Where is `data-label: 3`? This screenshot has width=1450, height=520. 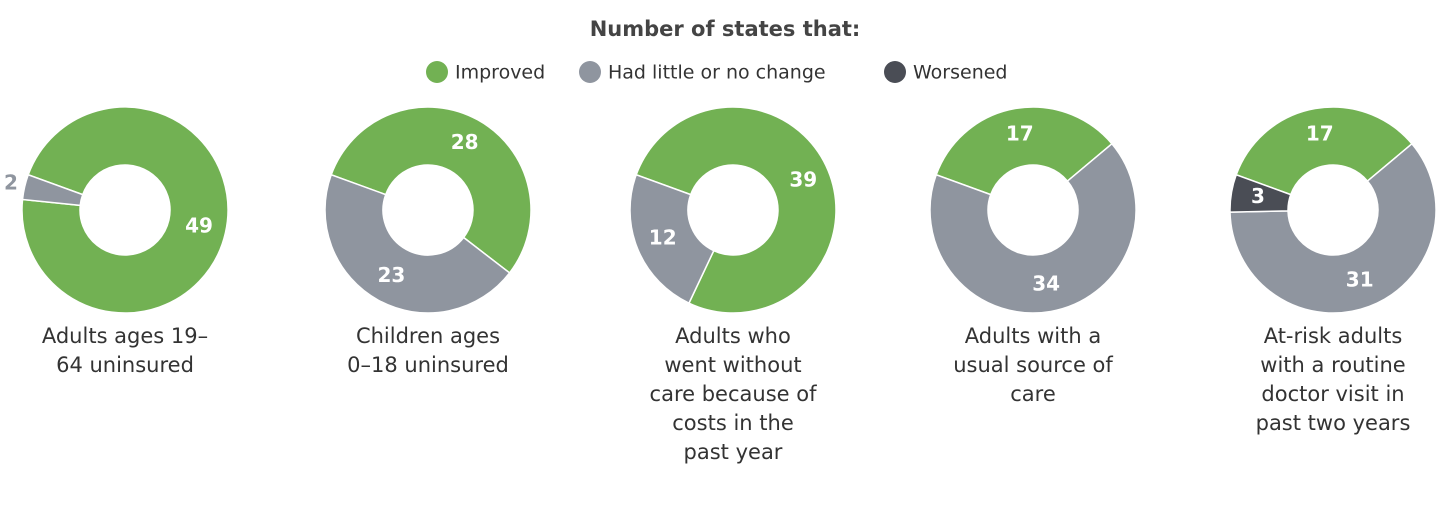 data-label: 3 is located at coordinates (1258, 196).